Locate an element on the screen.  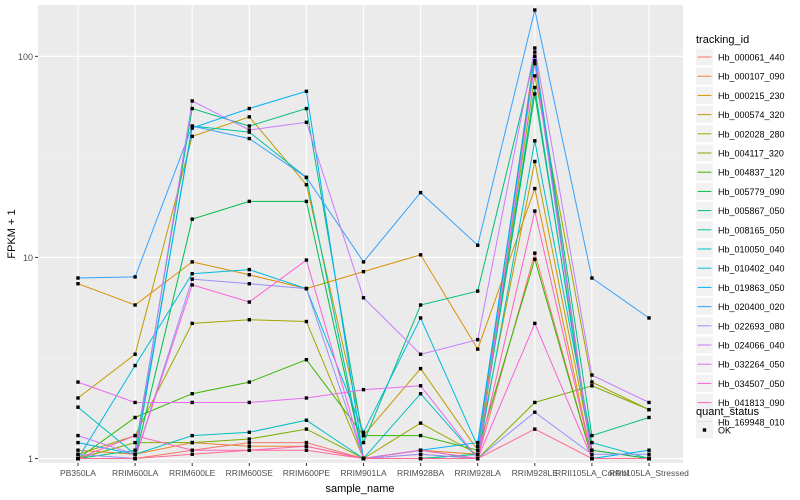
legend-label: Hb_041813_090 is located at coordinates (751, 403).